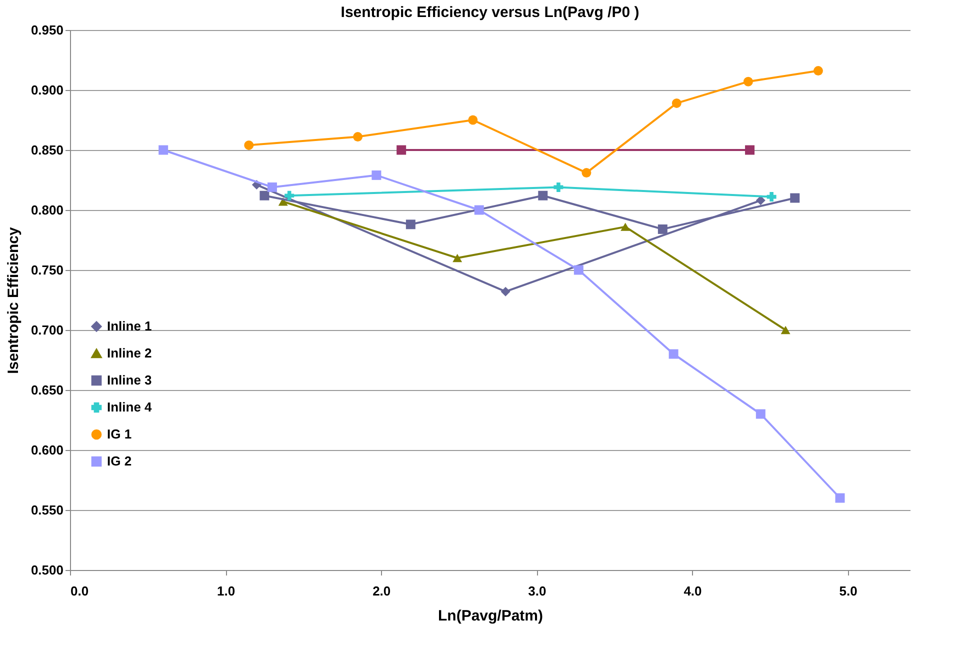 The image size is (973, 662). I want to click on x-axis-title: Ln(Pavg/Patm), so click(491, 616).